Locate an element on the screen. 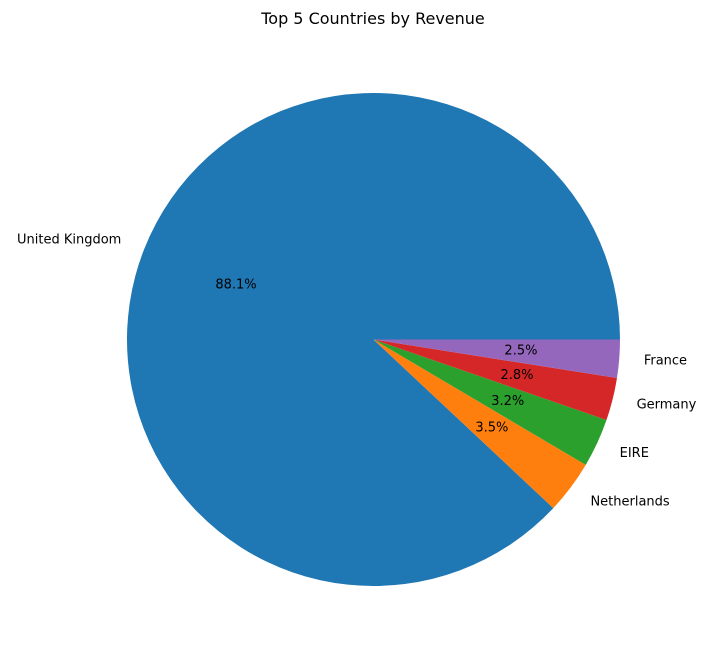 The width and height of the screenshot is (710, 658). slice-label-united-kingdom: United Kingdom is located at coordinates (69, 239).